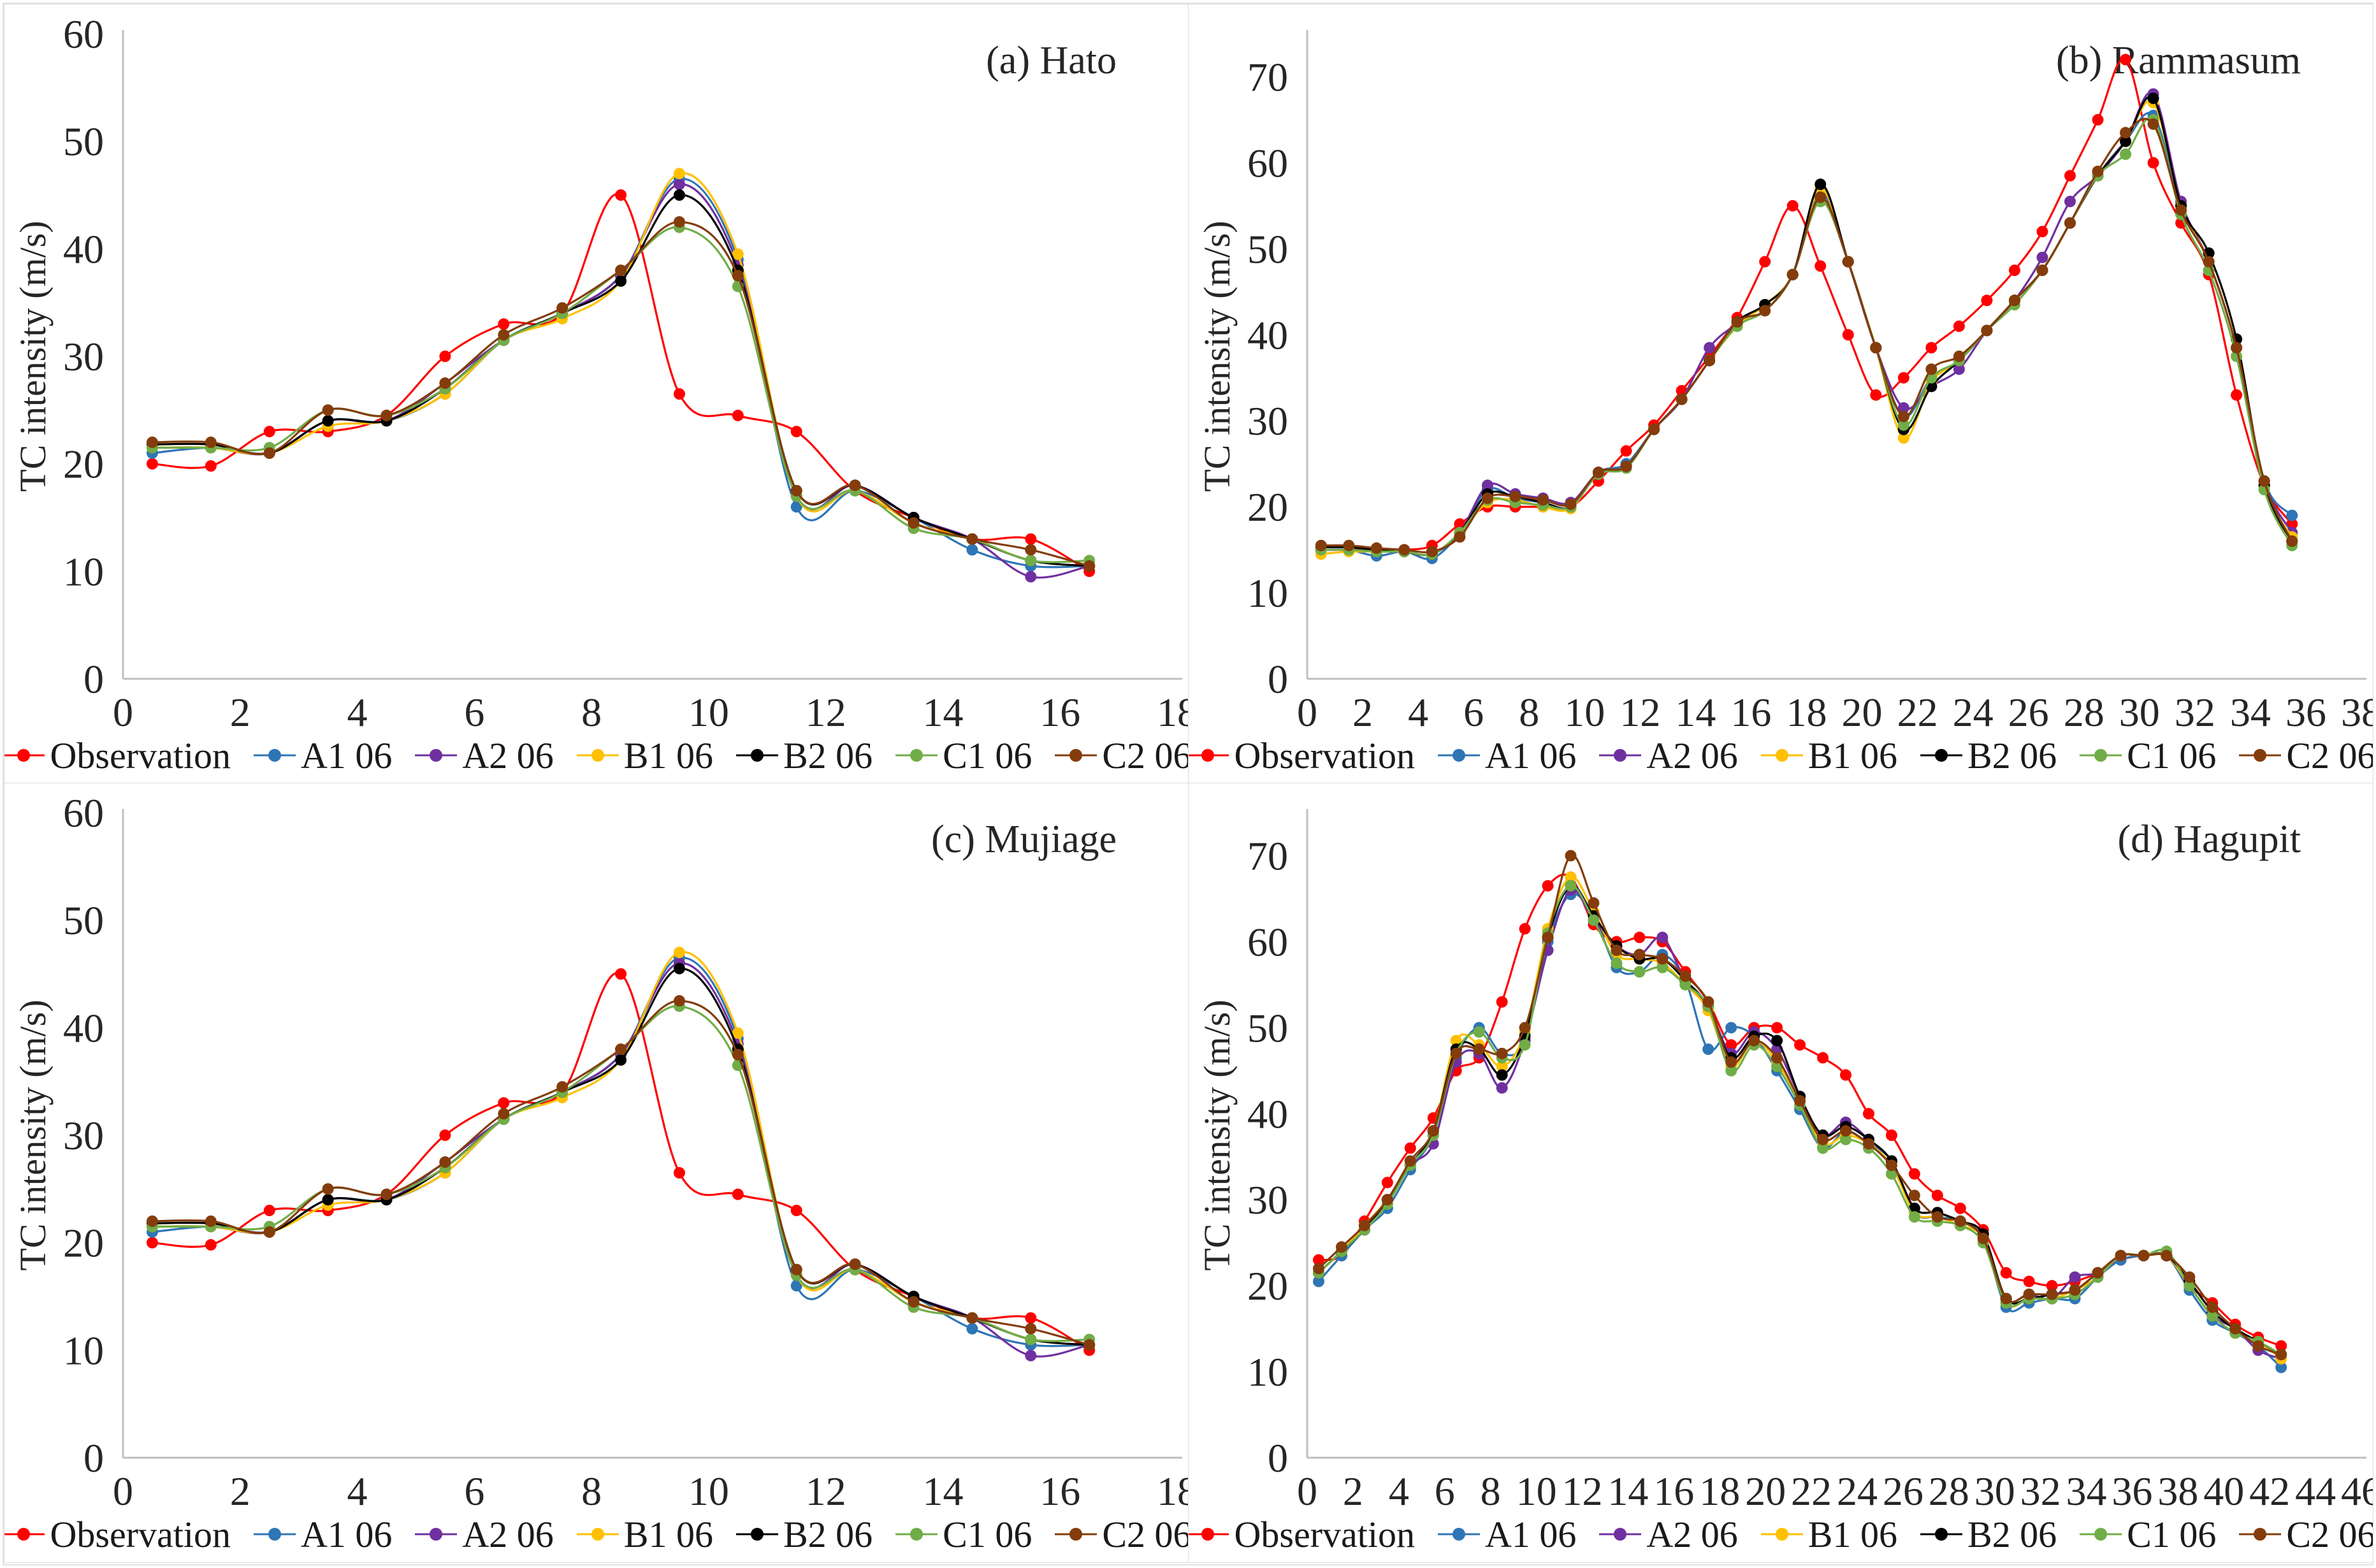 The width and height of the screenshot is (2376, 1568). Describe the element at coordinates (1627, 1492) in the screenshot. I see `x-tick-label: 14` at that location.